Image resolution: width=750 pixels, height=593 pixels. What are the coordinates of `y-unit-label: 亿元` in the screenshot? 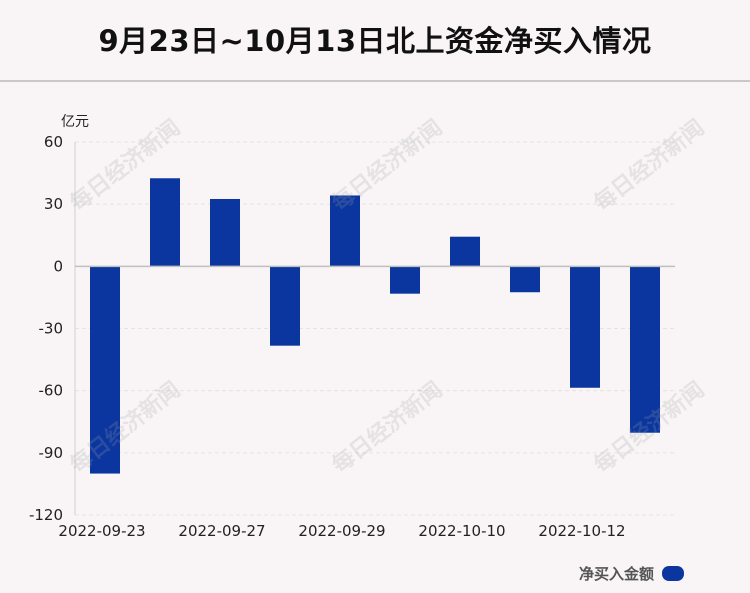 It's located at (75, 122).